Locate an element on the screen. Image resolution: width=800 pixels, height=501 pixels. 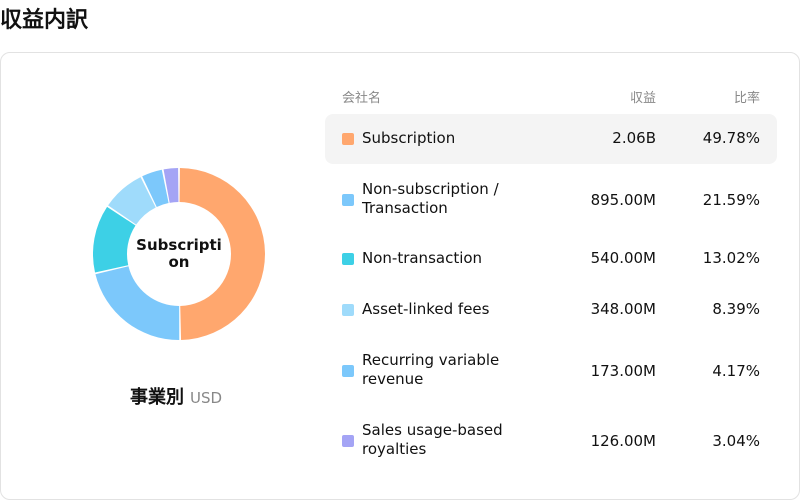
donut-svg is located at coordinates (179, 254).